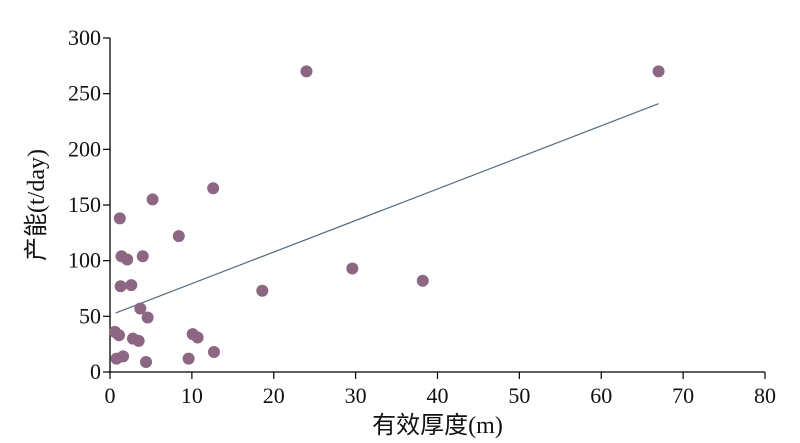 The width and height of the screenshot is (800, 443). What do you see at coordinates (356, 395) in the screenshot?
I see `x-tick-label: 30` at bounding box center [356, 395].